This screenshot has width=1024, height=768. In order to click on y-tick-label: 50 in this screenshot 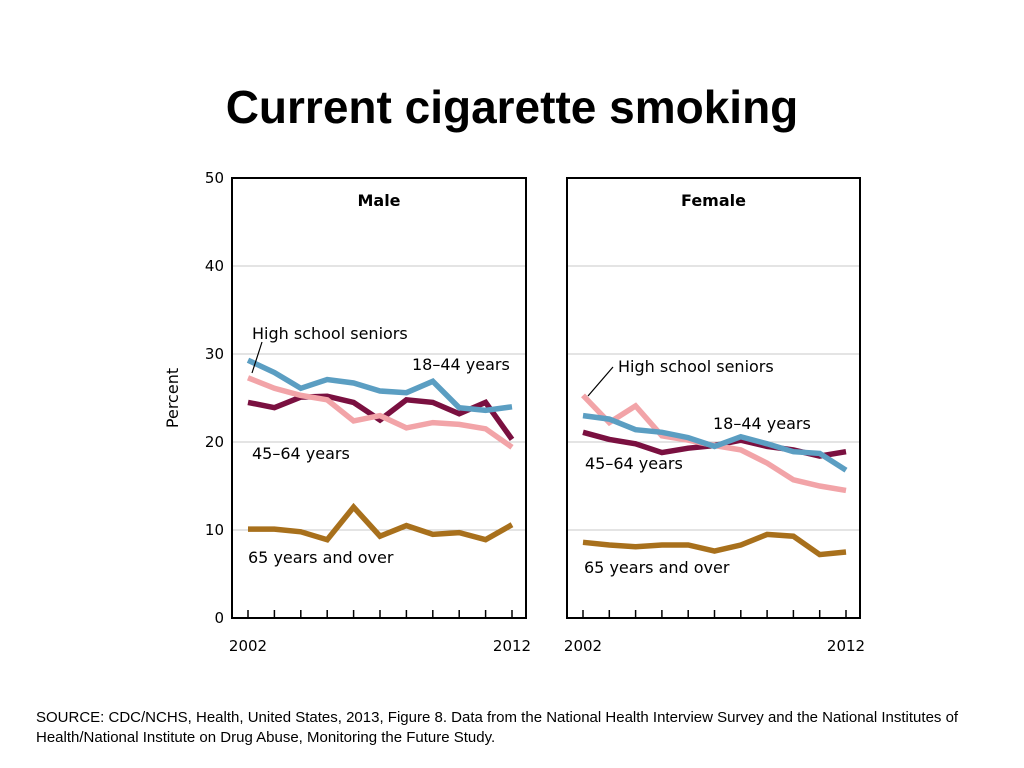, I will do `click(214, 178)`.